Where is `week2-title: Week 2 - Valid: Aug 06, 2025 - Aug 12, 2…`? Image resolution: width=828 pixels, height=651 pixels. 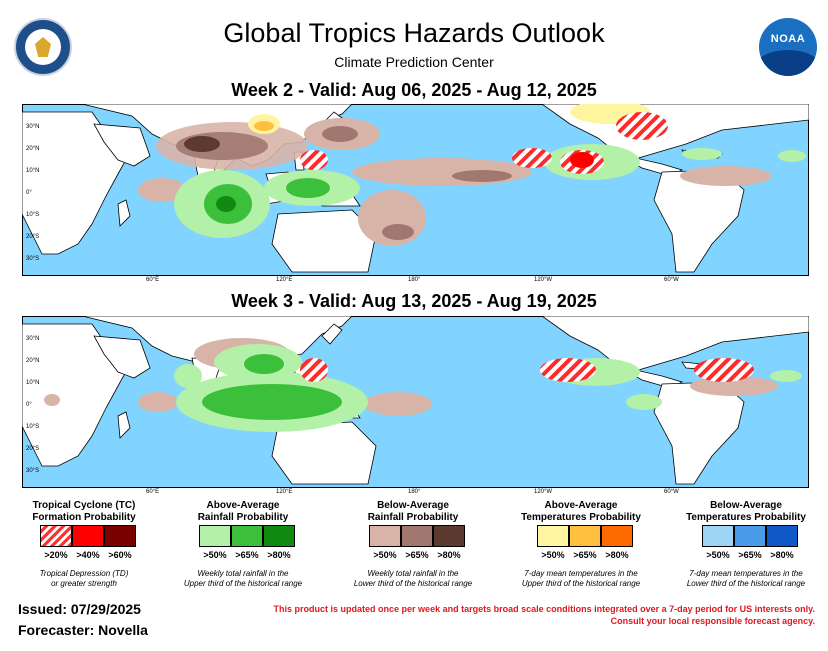
week2-title: Week 2 - Valid: Aug 06, 2025 - Aug 12, 2… is located at coordinates (414, 90).